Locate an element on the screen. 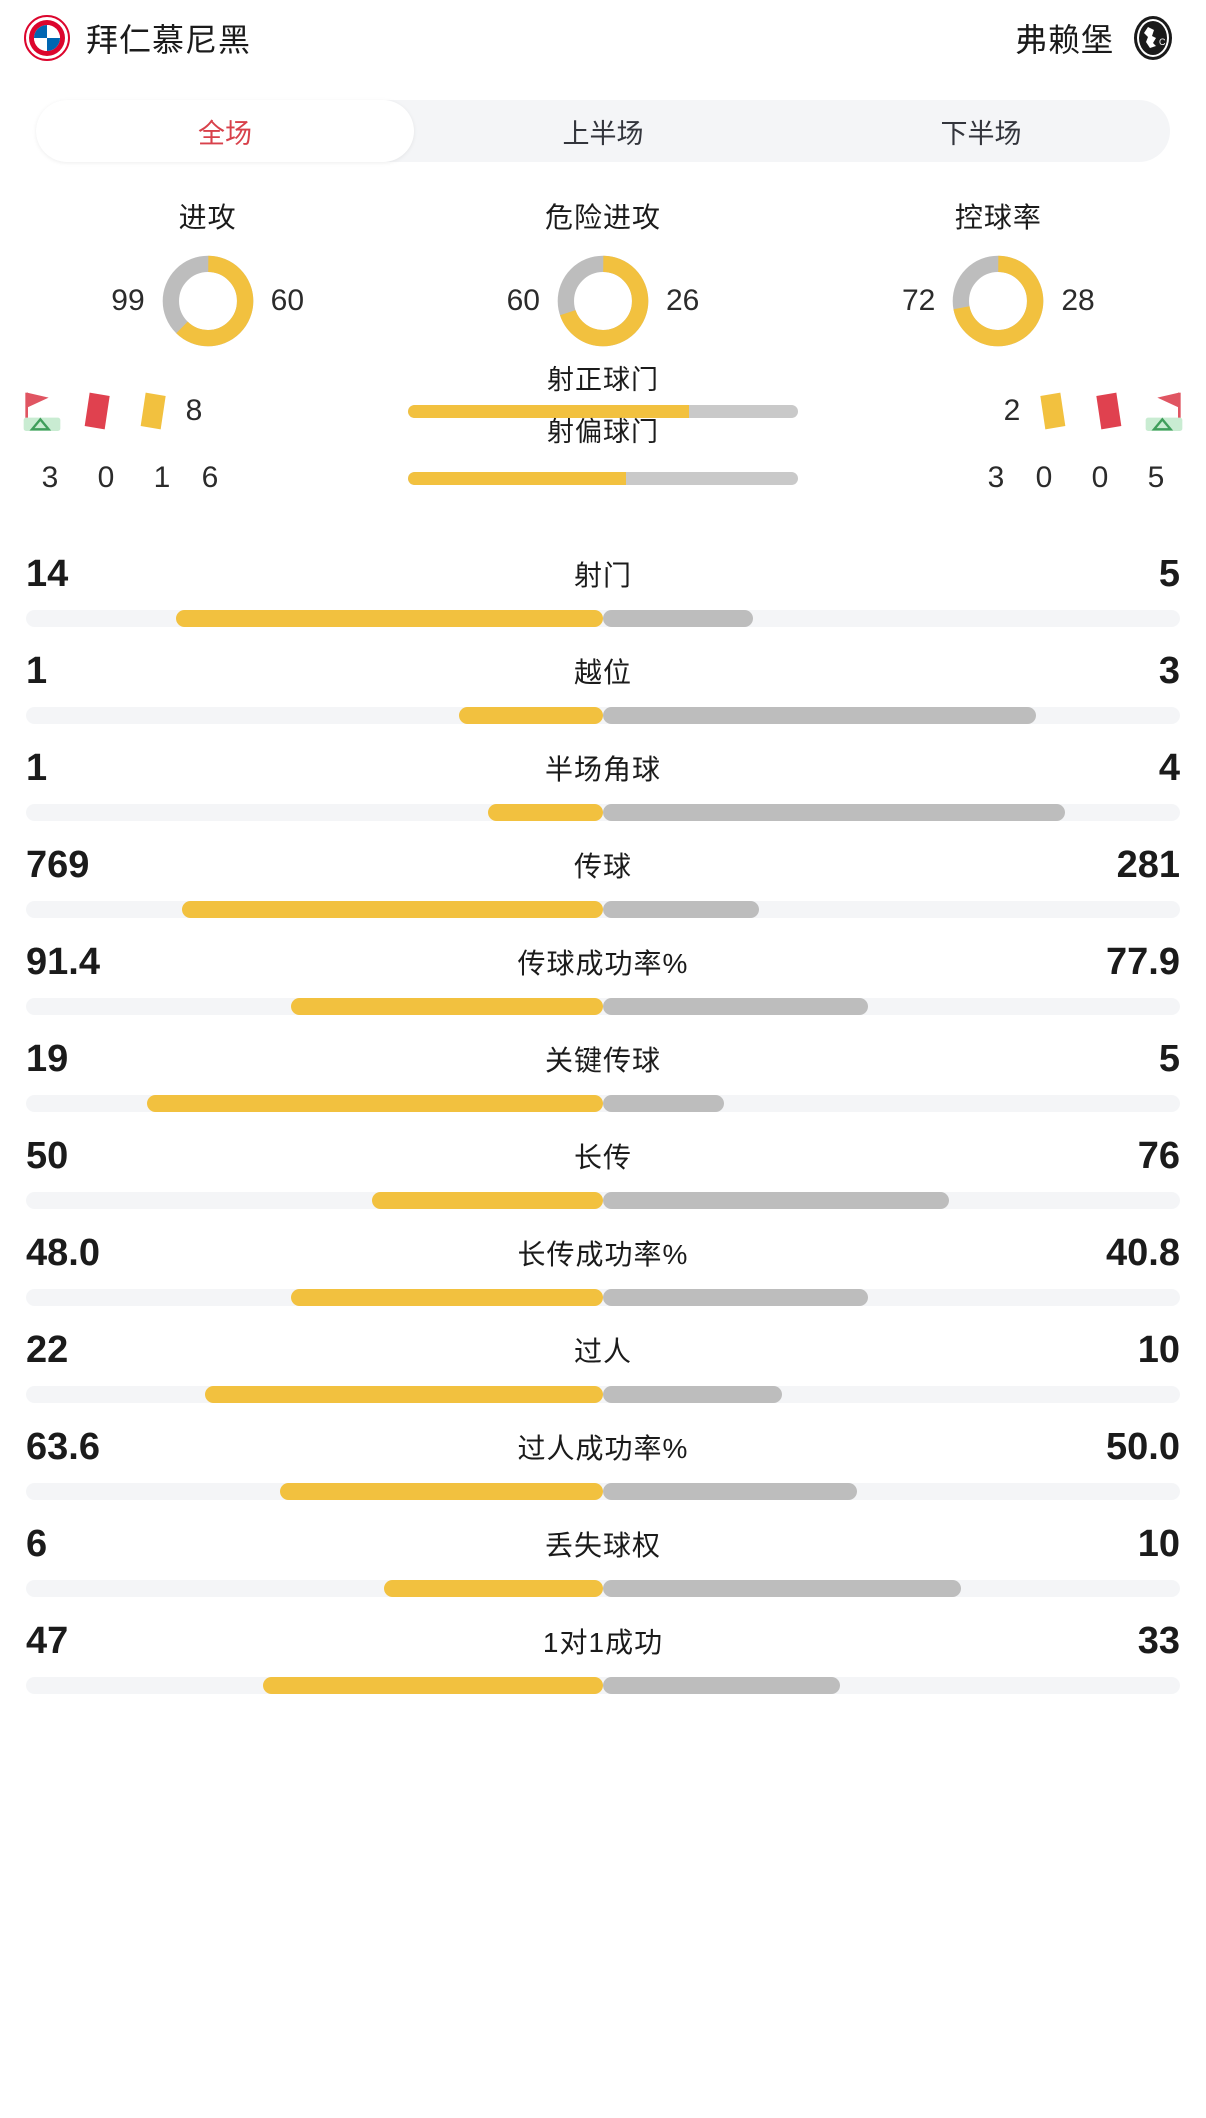 This screenshot has height=2118, width=1206. away-team: 弗赖堡 C is located at coordinates (1095, 38).